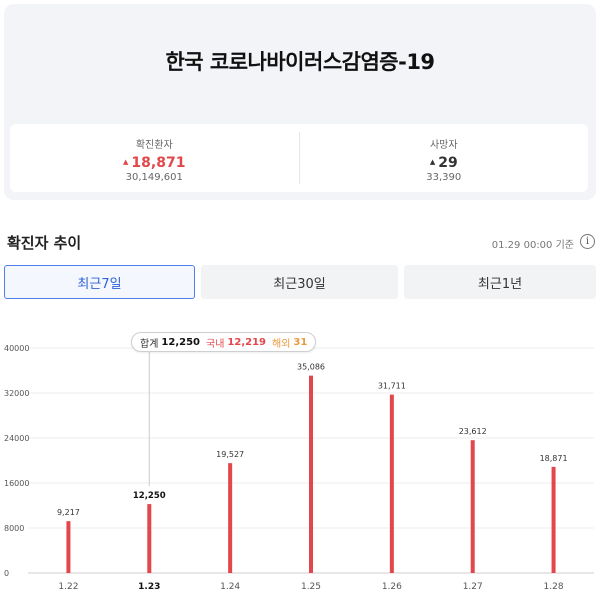  Describe the element at coordinates (68, 587) in the screenshot. I see `x-tick-label: 1.22` at that location.